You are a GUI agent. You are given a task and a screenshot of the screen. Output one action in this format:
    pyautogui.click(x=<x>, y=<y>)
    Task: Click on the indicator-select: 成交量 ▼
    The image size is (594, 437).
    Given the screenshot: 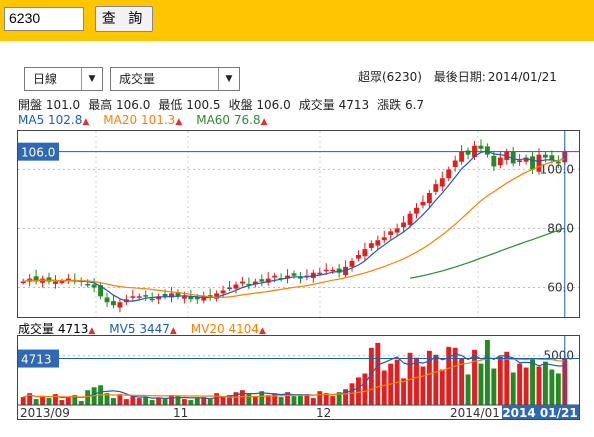 What is the action you would take?
    pyautogui.click(x=175, y=79)
    